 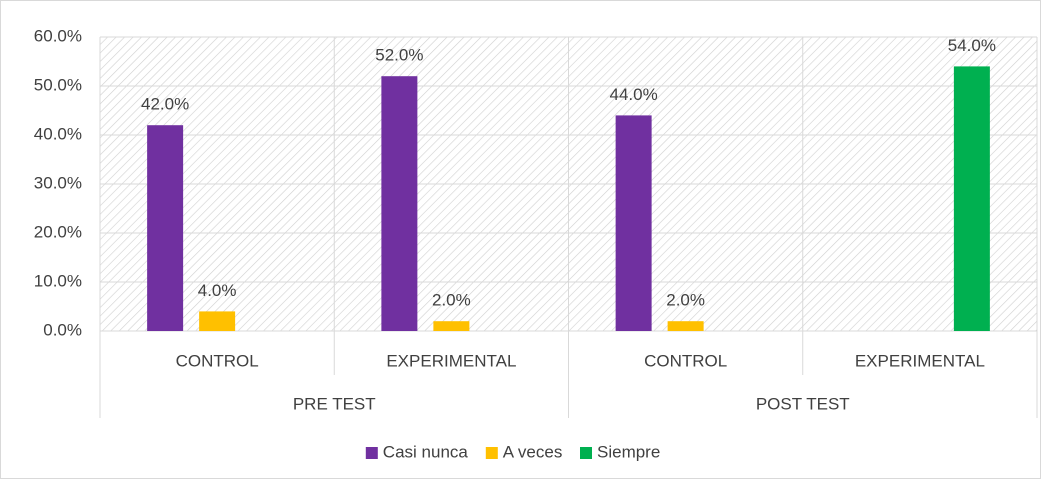 What do you see at coordinates (58, 35) in the screenshot?
I see `y-tick-label: 60.0%` at bounding box center [58, 35].